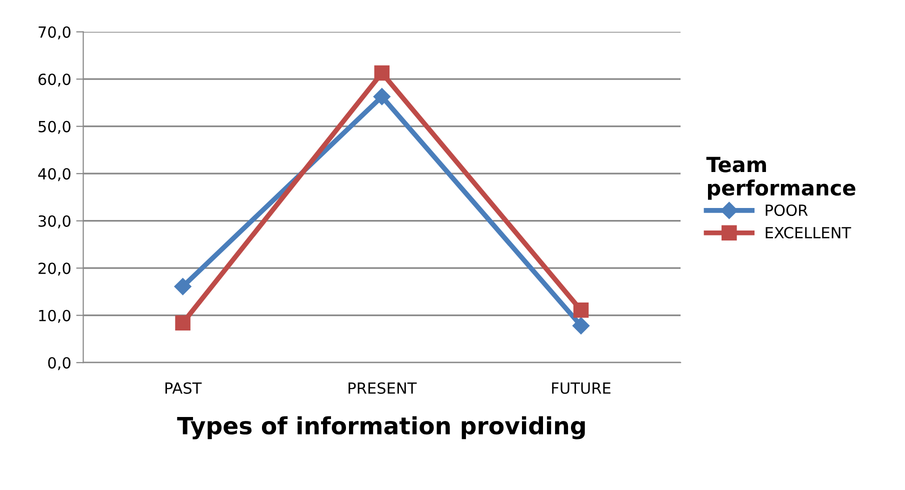 The width and height of the screenshot is (905, 490). I want to click on y-tick-label: 70,0, so click(54, 33).